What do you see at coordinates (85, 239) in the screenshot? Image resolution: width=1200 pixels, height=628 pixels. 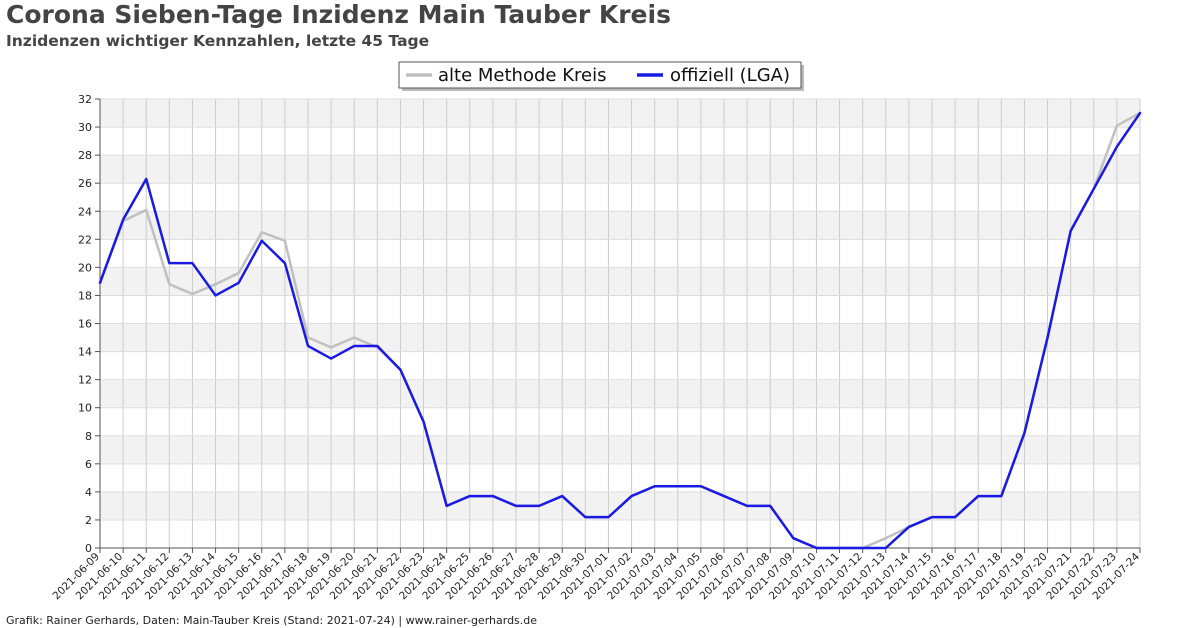 I see `y-tick-label: 22` at bounding box center [85, 239].